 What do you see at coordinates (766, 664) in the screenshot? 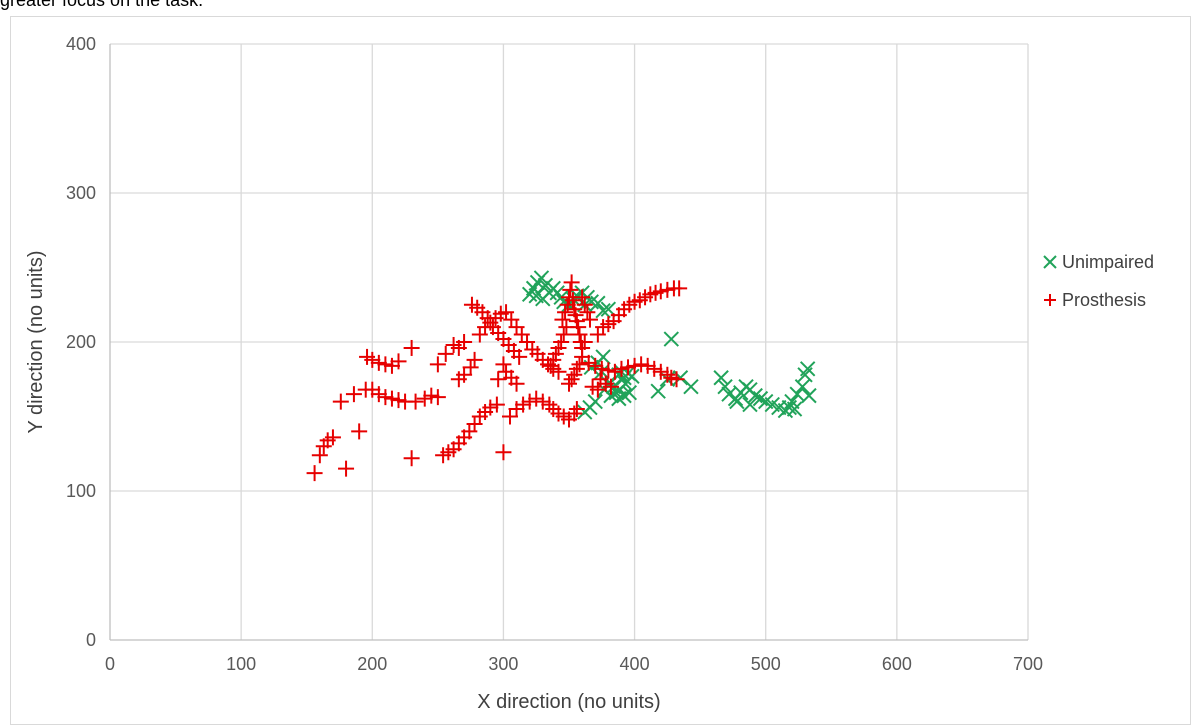
I see `x-tick-label: 500` at bounding box center [766, 664].